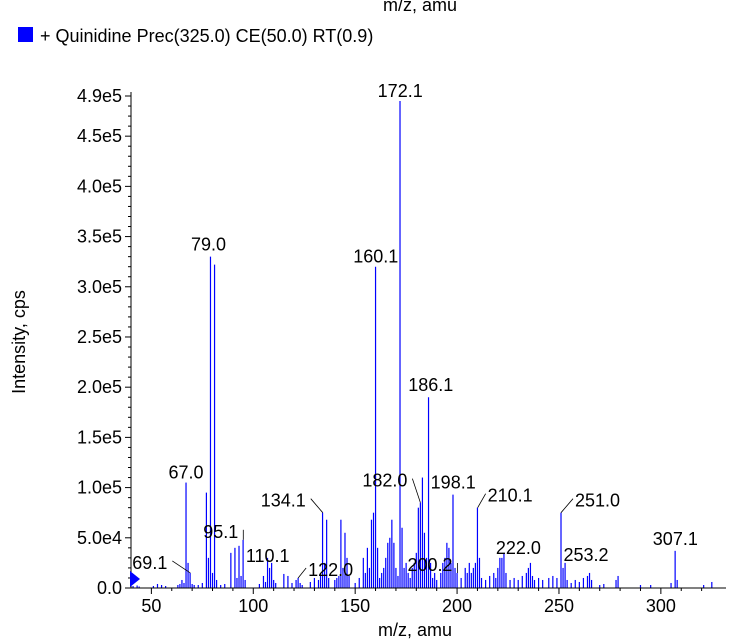 The width and height of the screenshot is (731, 643). Describe the element at coordinates (373, 528) in the screenshot. I see `annotation-leaders` at that location.